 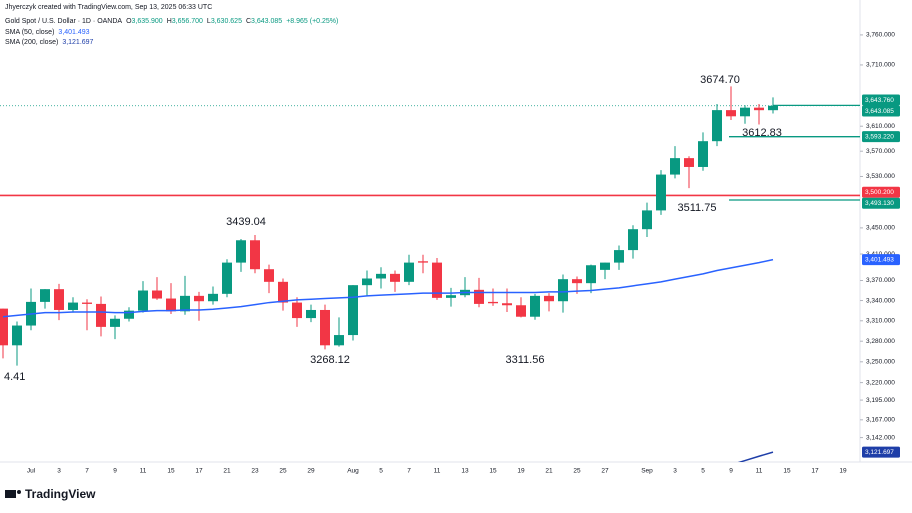 I want to click on x-tick-label: 11, so click(x=759, y=471).